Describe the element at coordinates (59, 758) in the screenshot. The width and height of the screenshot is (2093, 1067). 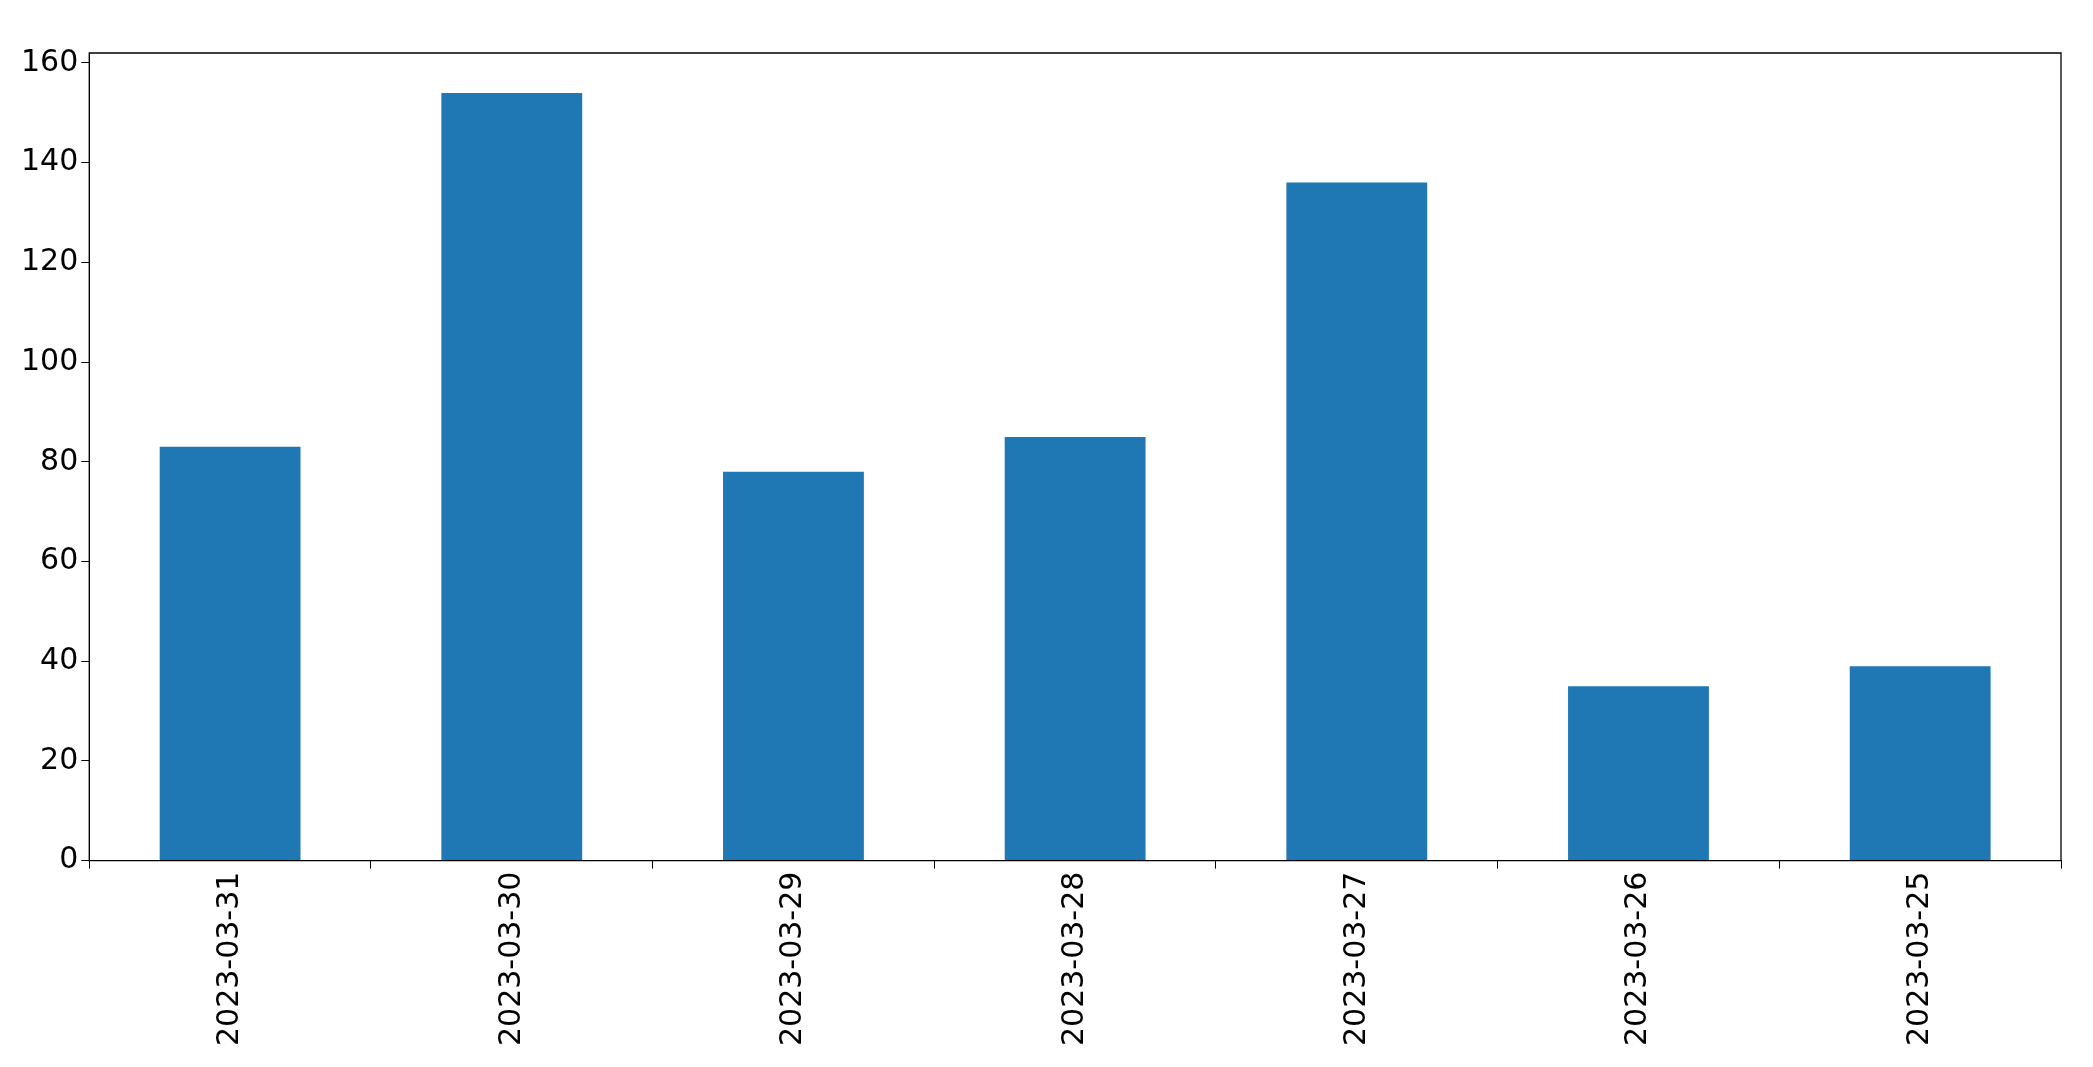
I see `y-tick-label: 20` at that location.